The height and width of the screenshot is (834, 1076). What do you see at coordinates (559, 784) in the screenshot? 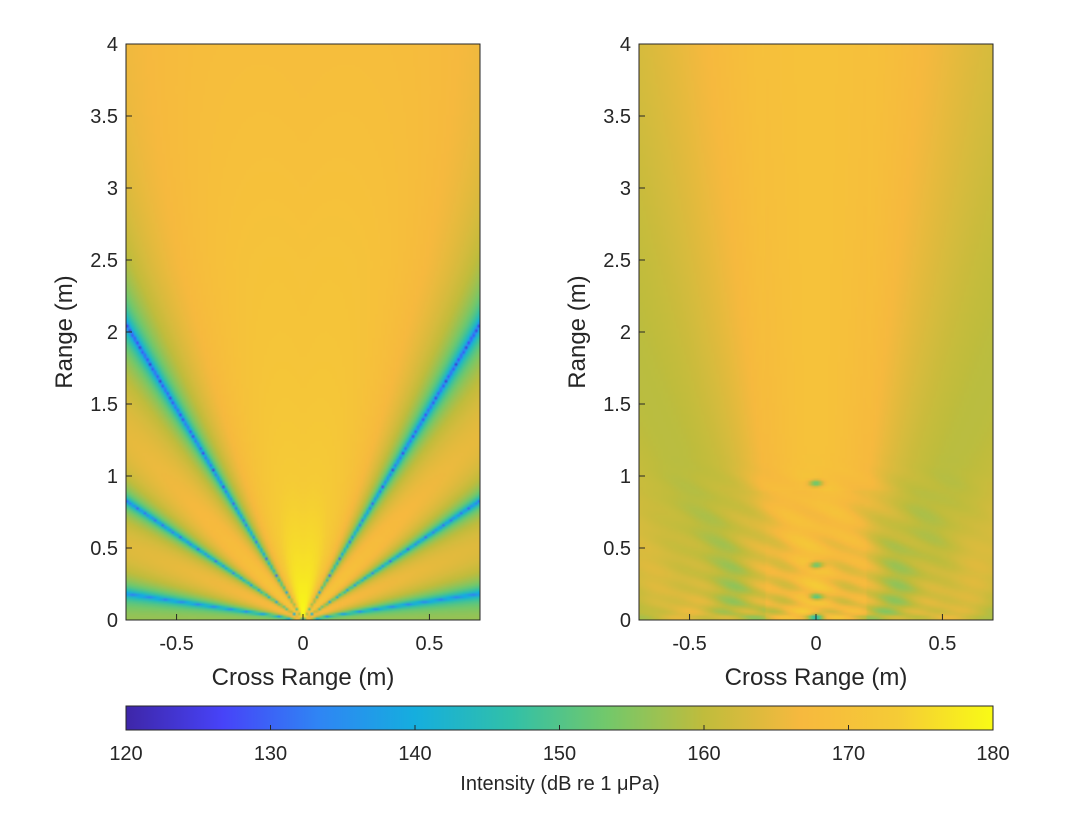
I see `colorbar-label: Intensity (dB re 1 μPa)` at bounding box center [559, 784].